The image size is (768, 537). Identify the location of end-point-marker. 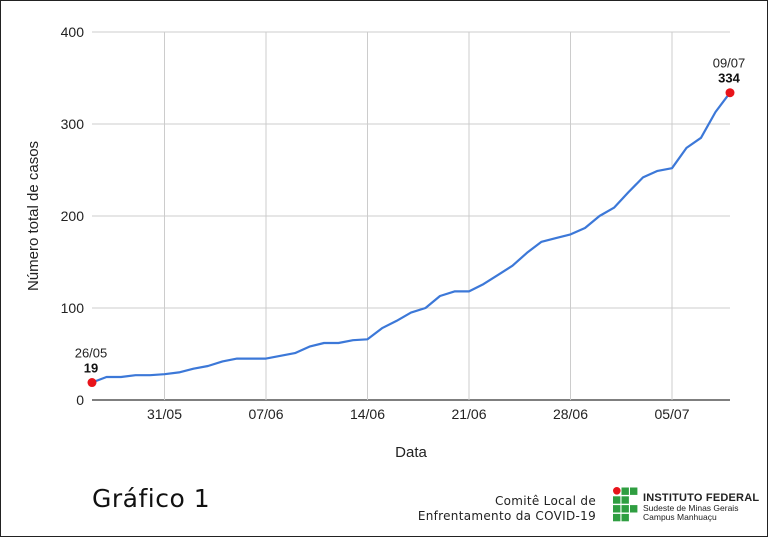
(730, 93).